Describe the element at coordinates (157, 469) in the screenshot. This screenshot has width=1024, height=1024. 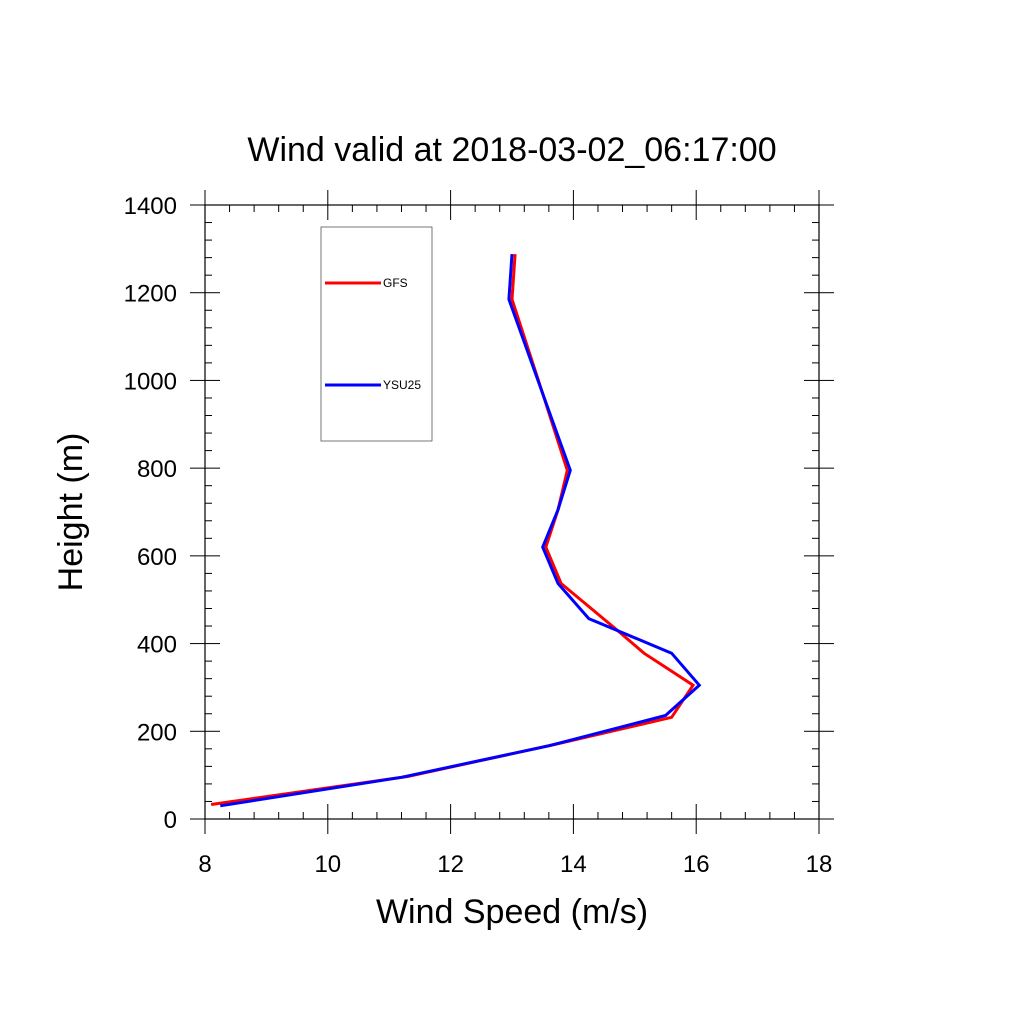
I see `y-tick-label: 800` at that location.